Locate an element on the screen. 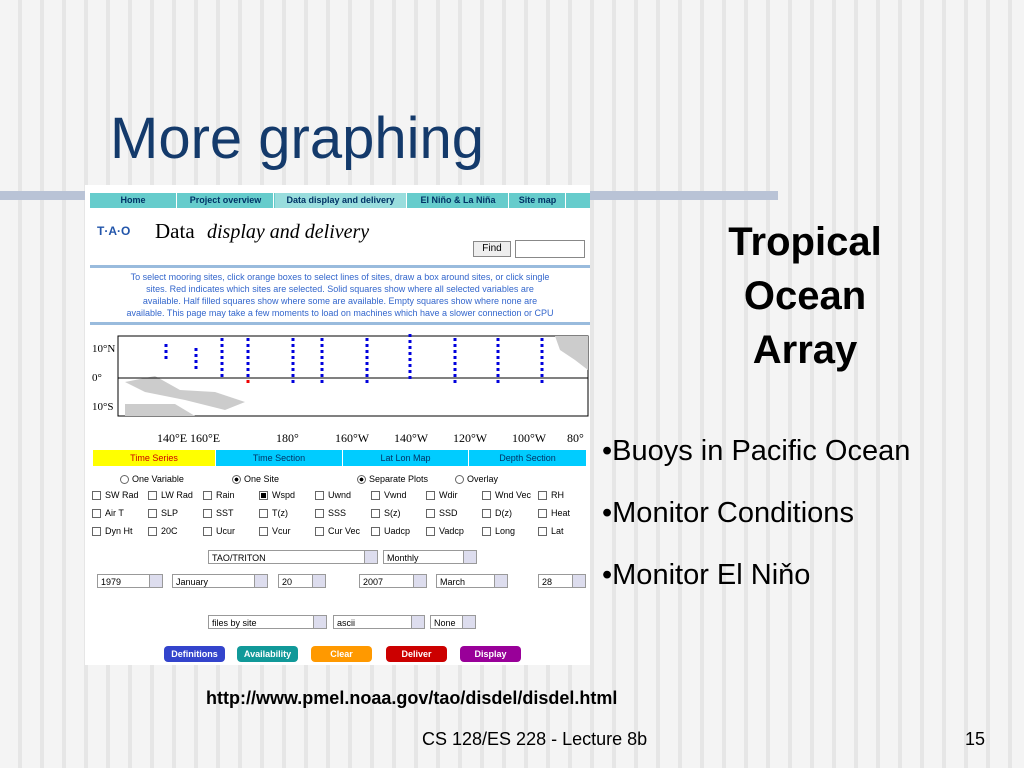 The height and width of the screenshot is (768, 1024). dropdown: ascii is located at coordinates (379, 622).